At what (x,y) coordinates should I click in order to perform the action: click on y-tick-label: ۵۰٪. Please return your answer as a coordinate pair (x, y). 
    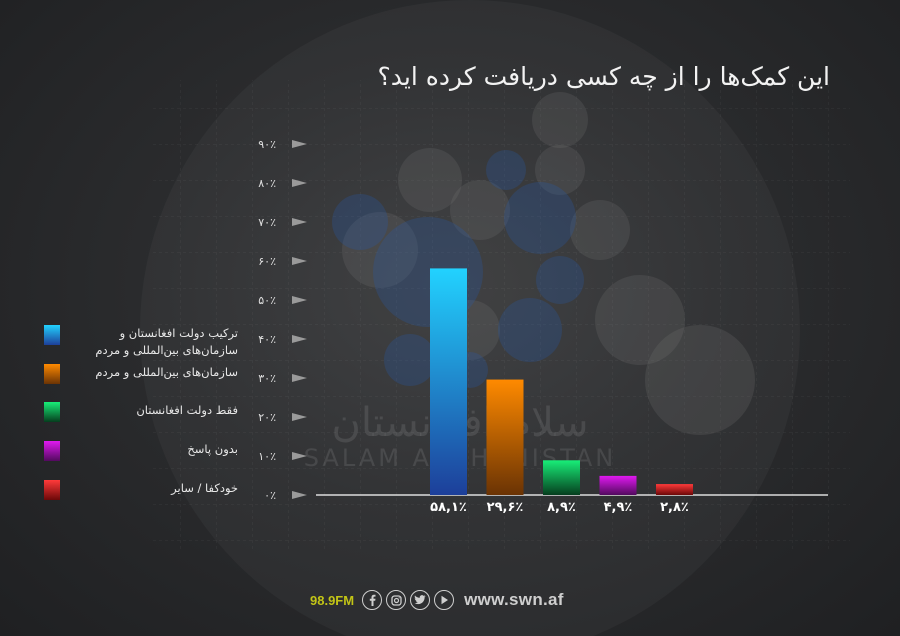
    Looking at the image, I should click on (267, 300).